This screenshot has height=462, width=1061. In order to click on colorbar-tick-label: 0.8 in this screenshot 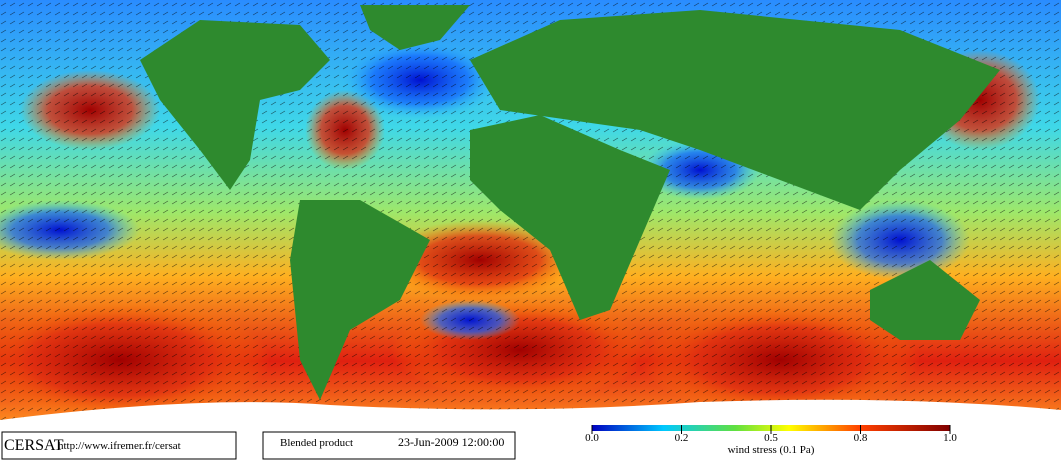, I will do `click(861, 438)`.